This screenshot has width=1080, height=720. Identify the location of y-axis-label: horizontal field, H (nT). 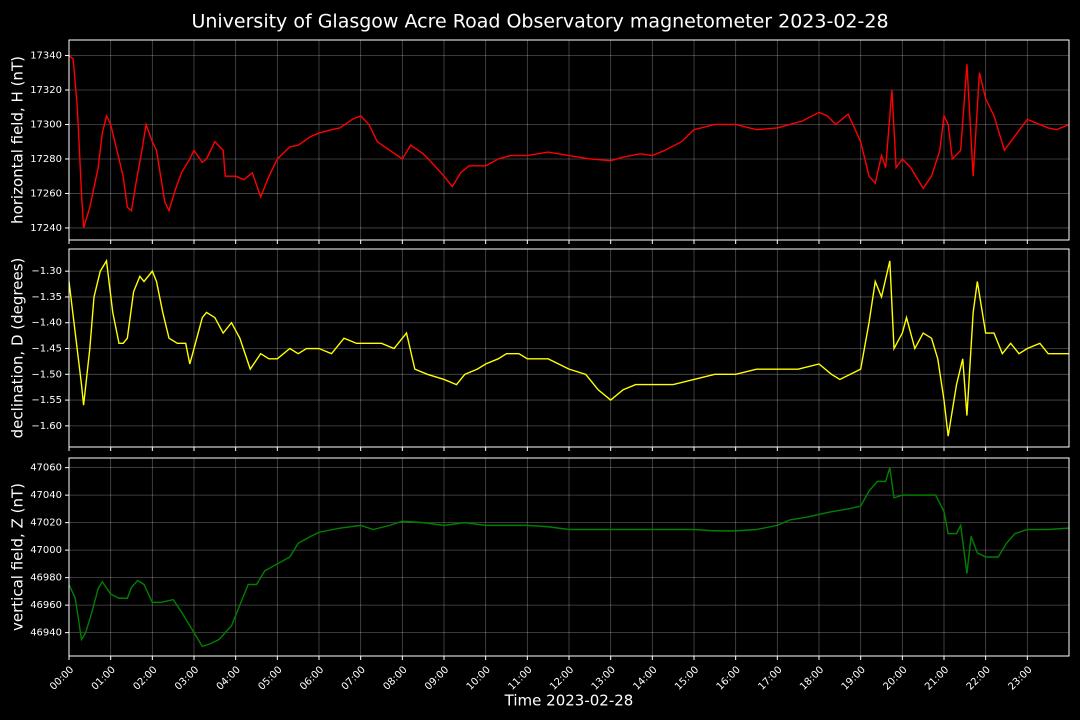
(18, 140).